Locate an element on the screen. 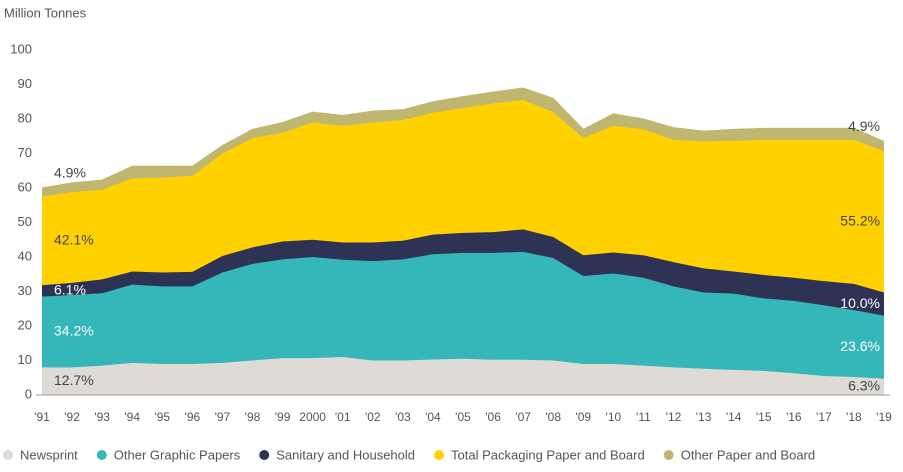 This screenshot has width=903, height=472. y-tick-label: 10 is located at coordinates (25, 359).